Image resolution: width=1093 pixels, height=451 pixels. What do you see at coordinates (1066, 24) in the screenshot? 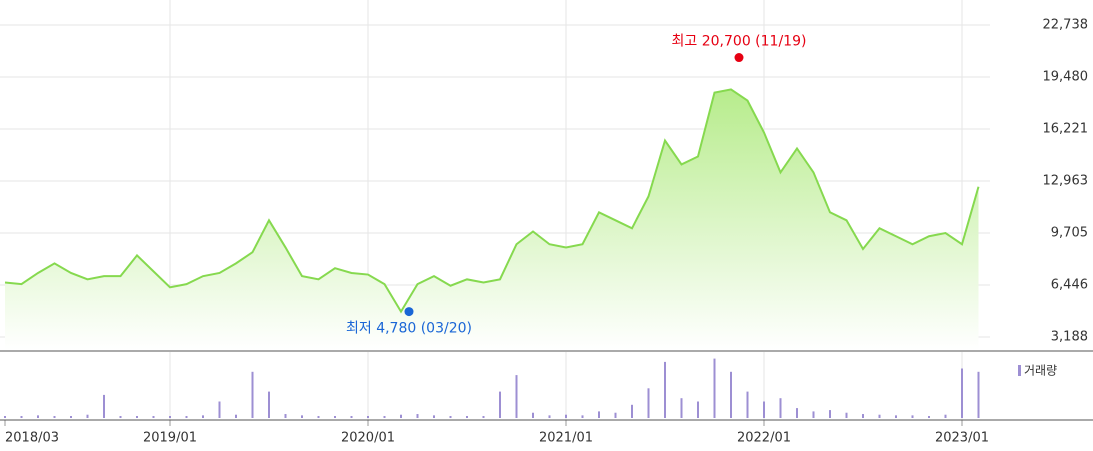
I see `y-tick-label: 22,738` at bounding box center [1066, 24].